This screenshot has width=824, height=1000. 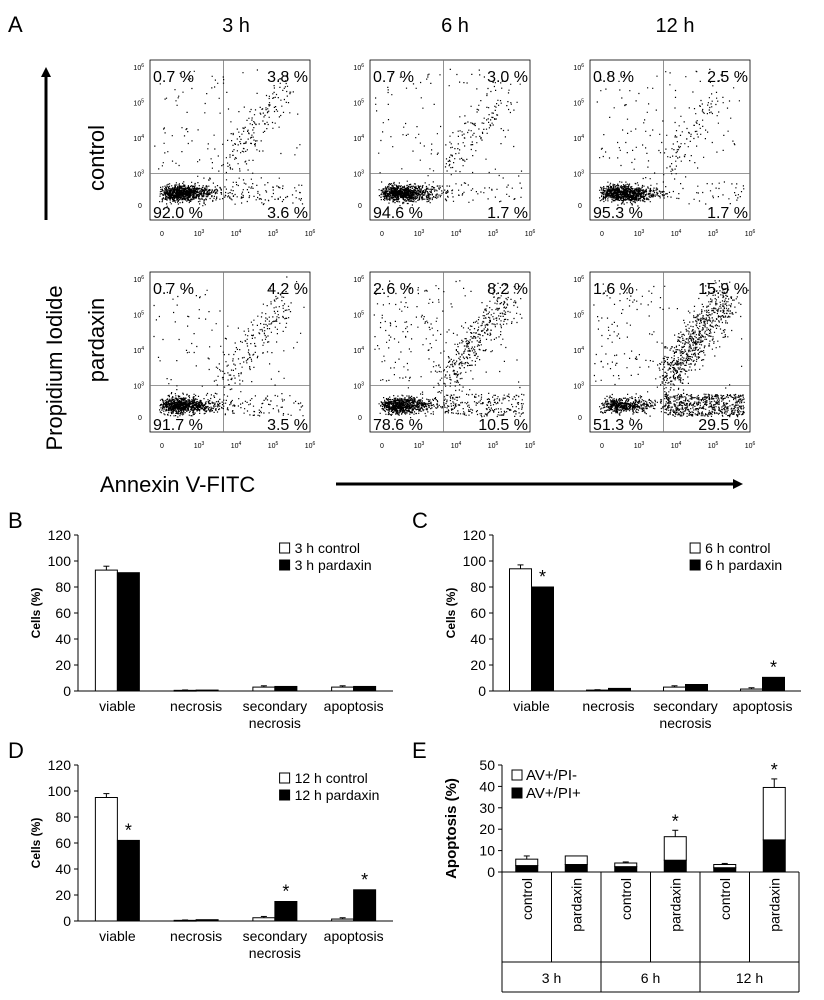 I want to click on x-tick-label: 10⁶, so click(x=310, y=233).